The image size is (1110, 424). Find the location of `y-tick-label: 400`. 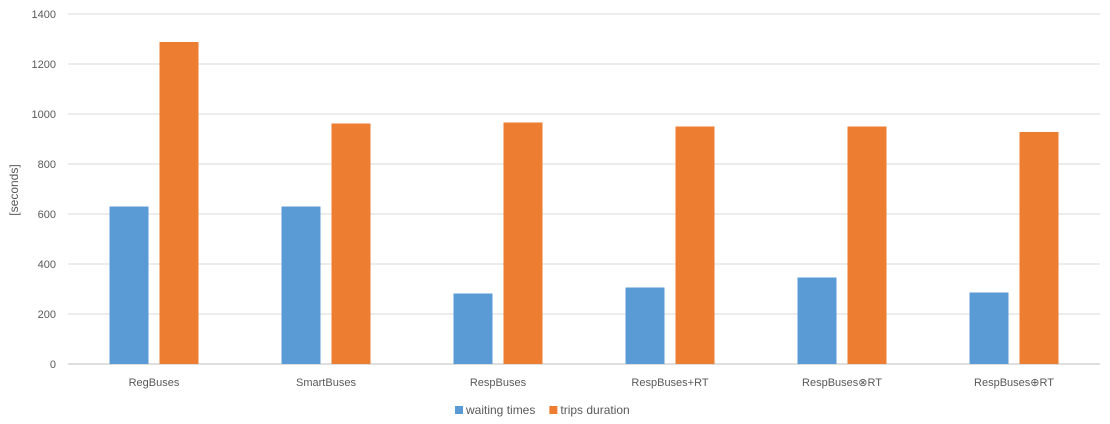

y-tick-label: 400 is located at coordinates (47, 265).